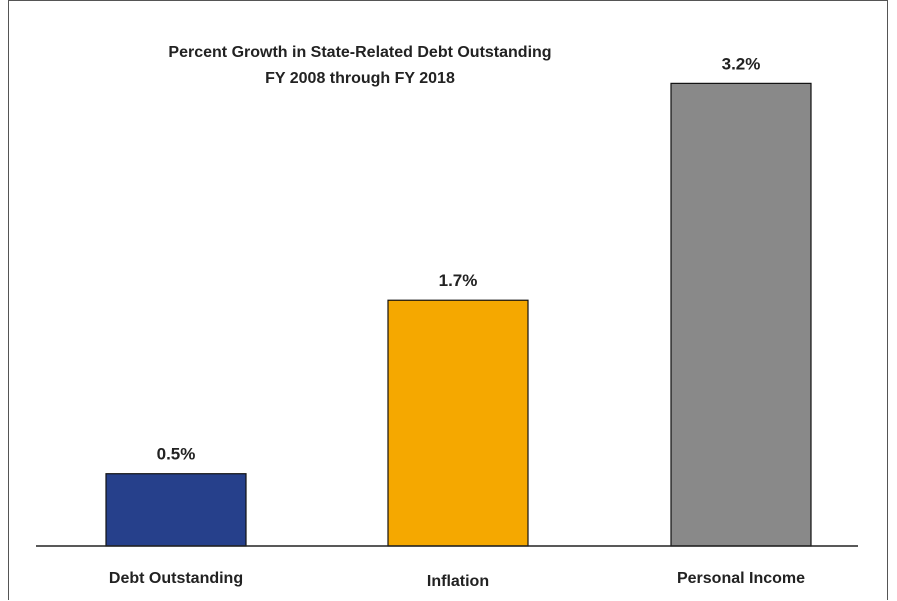  Describe the element at coordinates (741, 63) in the screenshot. I see `value-label: 3.2%` at that location.